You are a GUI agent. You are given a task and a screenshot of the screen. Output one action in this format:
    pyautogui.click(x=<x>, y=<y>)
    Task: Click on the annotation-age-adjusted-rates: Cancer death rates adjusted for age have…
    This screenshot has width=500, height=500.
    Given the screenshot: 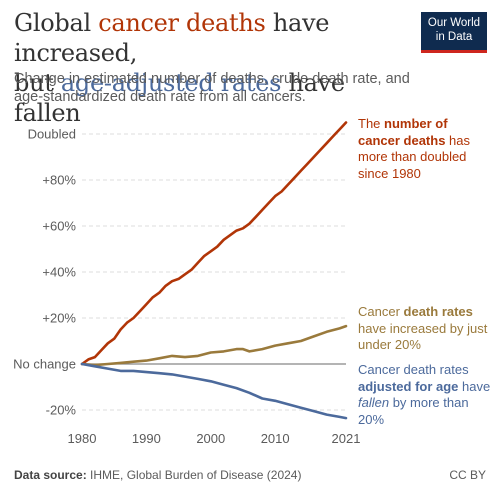 What is the action you would take?
    pyautogui.click(x=424, y=394)
    